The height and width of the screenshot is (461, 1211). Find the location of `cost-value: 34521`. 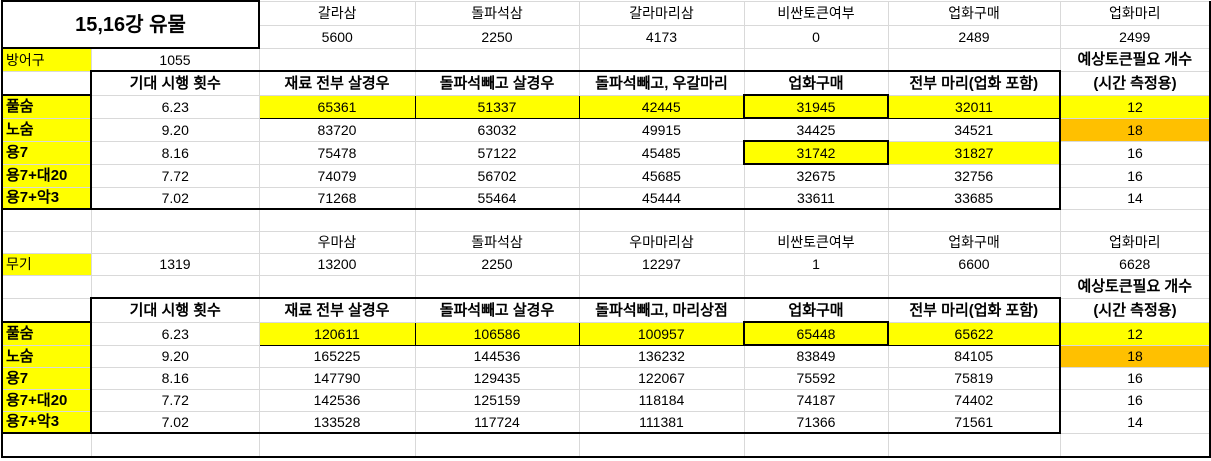

cost-value: 34521 is located at coordinates (974, 129).